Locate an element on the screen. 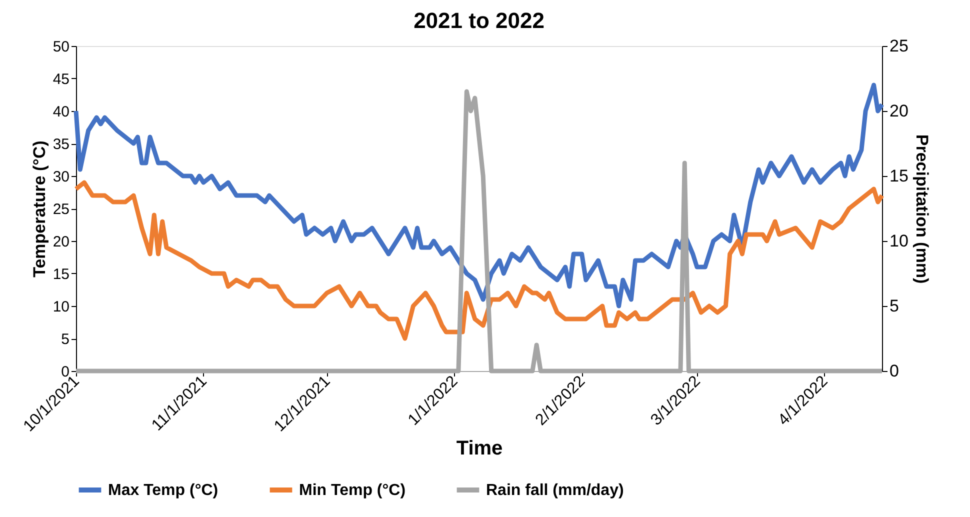  legend-label: Max Temp (°C) is located at coordinates (163, 490).